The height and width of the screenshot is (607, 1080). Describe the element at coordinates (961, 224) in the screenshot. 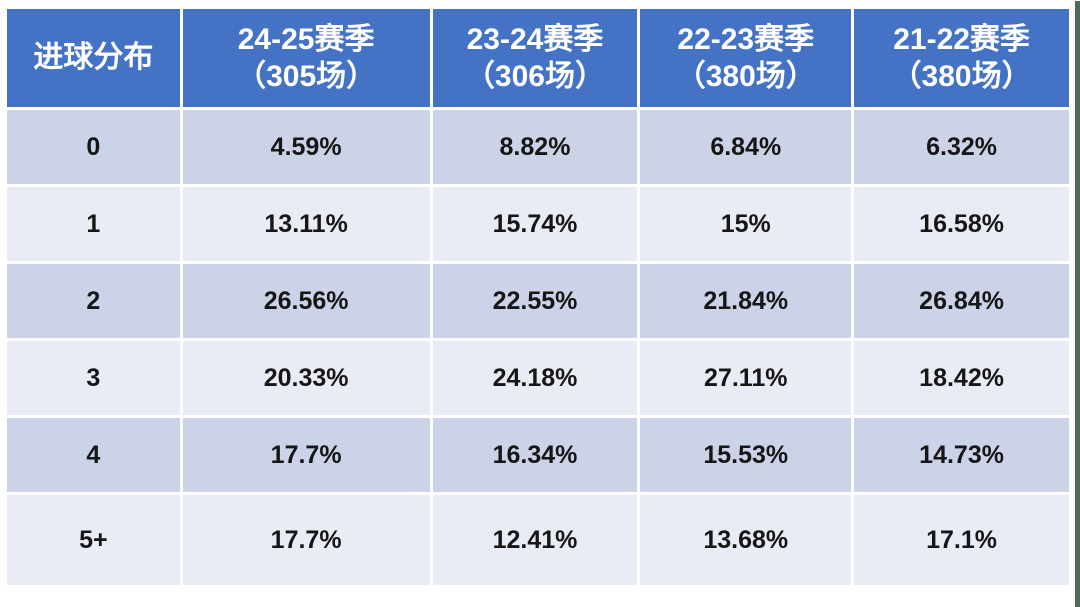

I see `table-cell: 16.58%` at that location.